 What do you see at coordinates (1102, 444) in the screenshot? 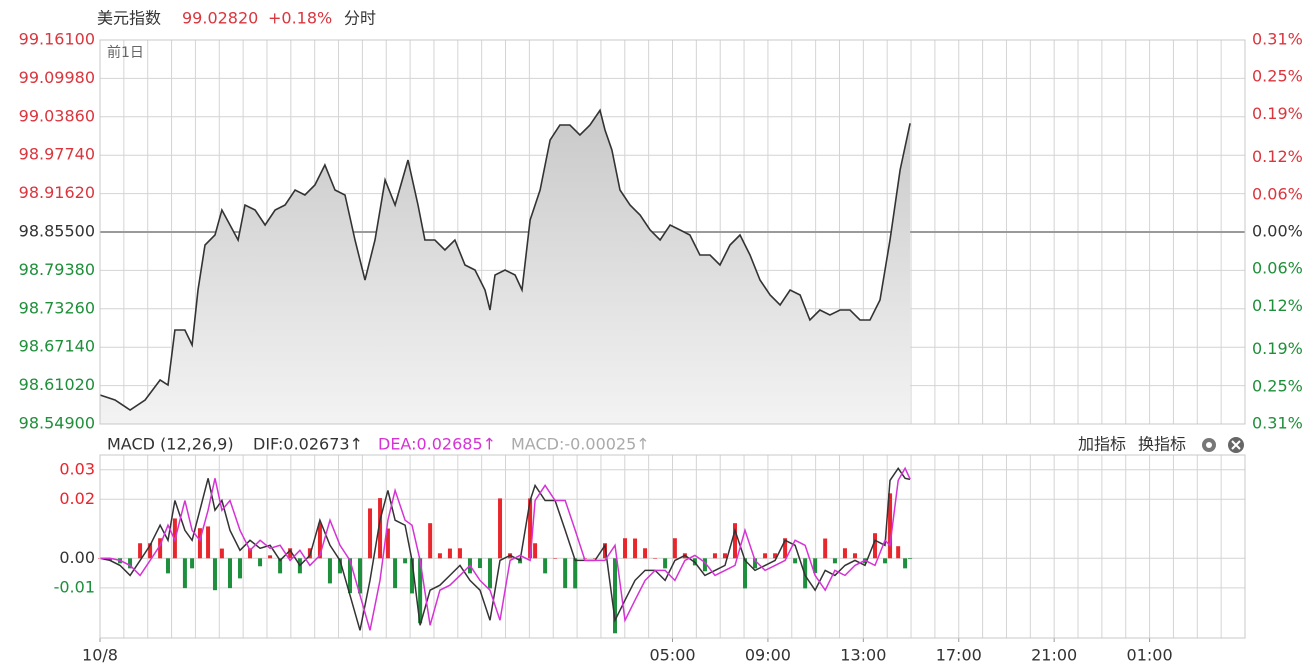
I see `indicator-button: 加指标` at bounding box center [1102, 444].